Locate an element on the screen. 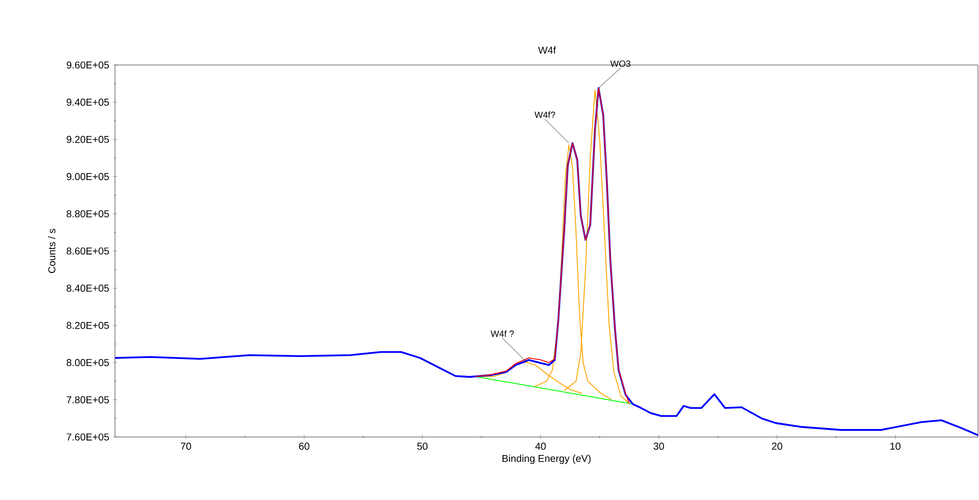  chart-title: W4f is located at coordinates (547, 50).